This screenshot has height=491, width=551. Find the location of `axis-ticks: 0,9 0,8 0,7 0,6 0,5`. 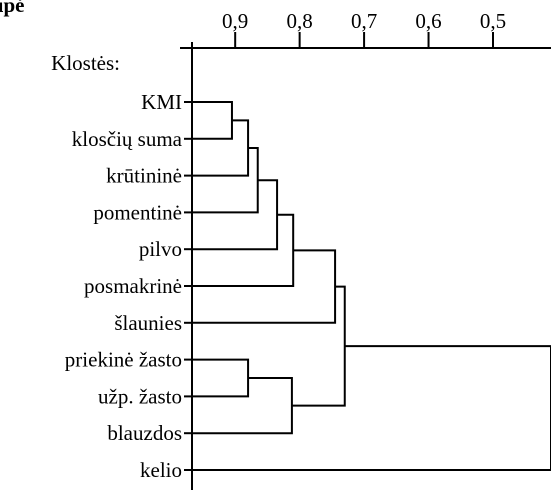

axis-ticks: 0,9 0,8 0,7 0,6 0,5 is located at coordinates (364, 28).